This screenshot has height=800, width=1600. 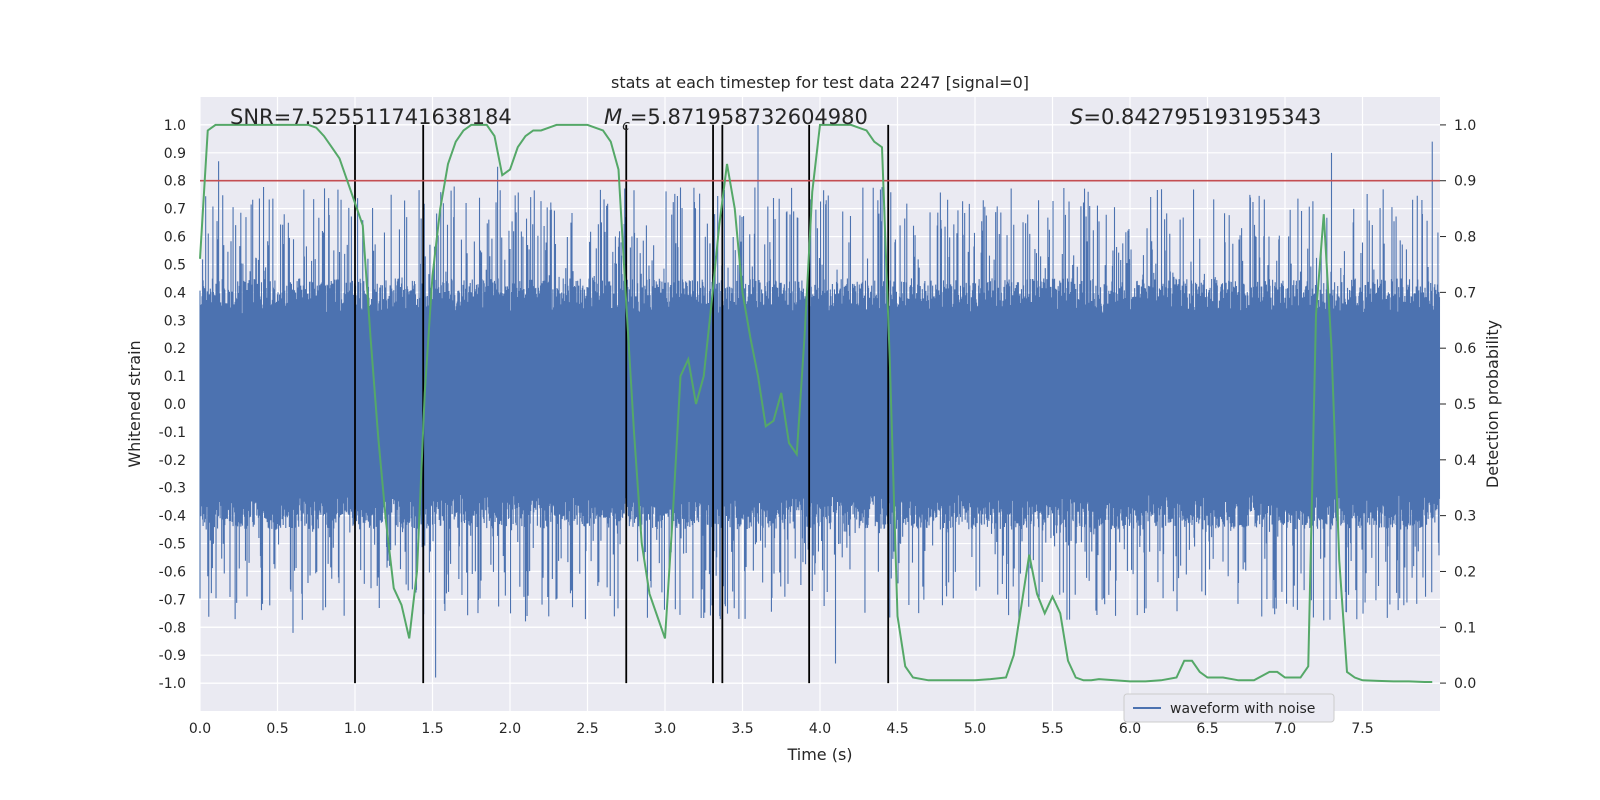 What do you see at coordinates (510, 729) in the screenshot?
I see `x-tick-label: 2.0` at bounding box center [510, 729].